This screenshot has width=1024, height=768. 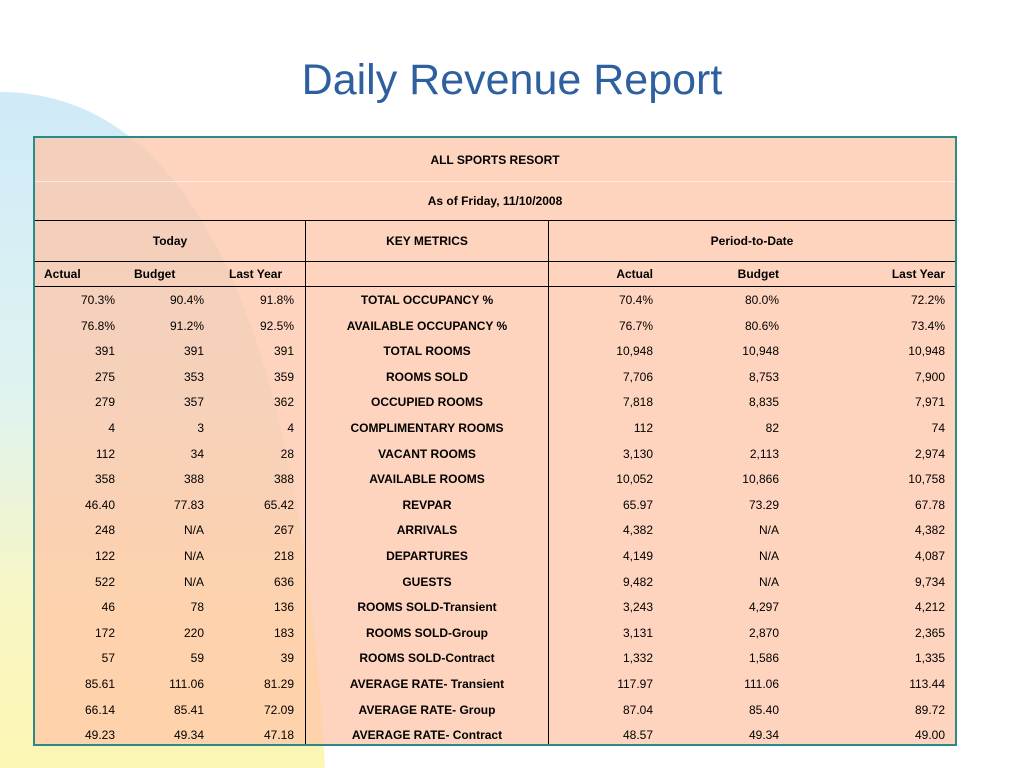 I want to click on table-row: 172 220 183 ROOMS SOLD-Group 3,131 2,870 2,365, so click(x=495, y=634).